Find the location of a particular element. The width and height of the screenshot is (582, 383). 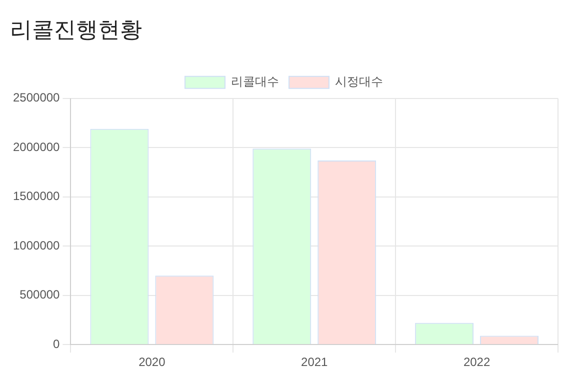

y-tick-label: 2000000 is located at coordinates (36, 147).